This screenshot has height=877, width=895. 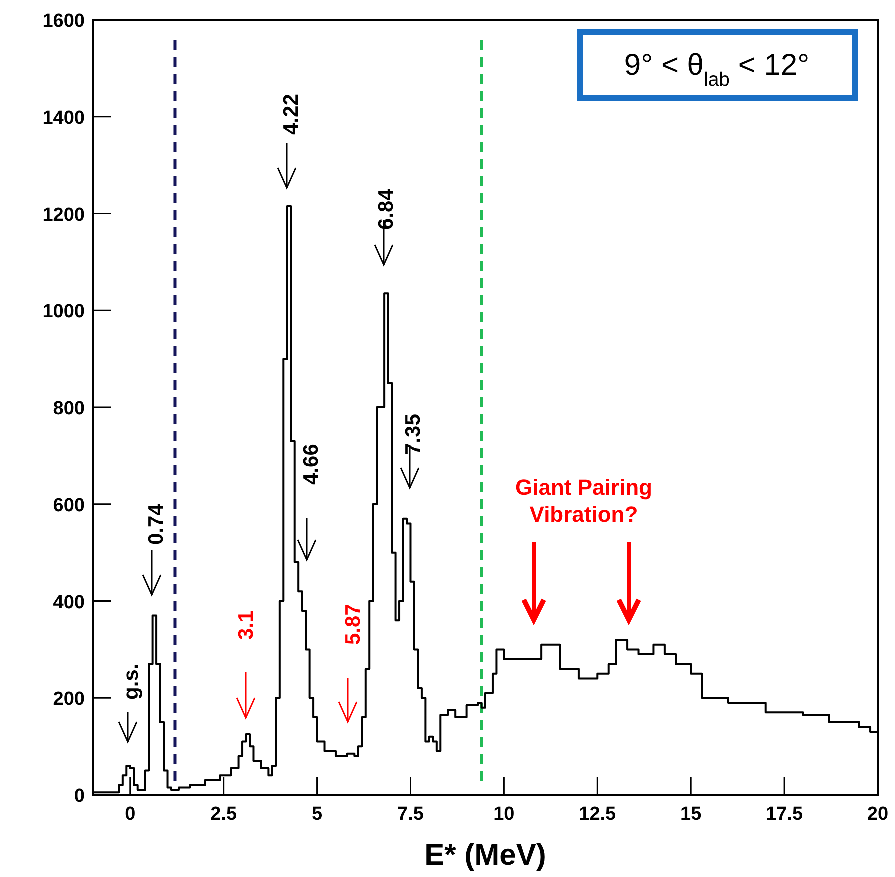 I want to click on x-tick-label: 12.5, so click(x=598, y=814).